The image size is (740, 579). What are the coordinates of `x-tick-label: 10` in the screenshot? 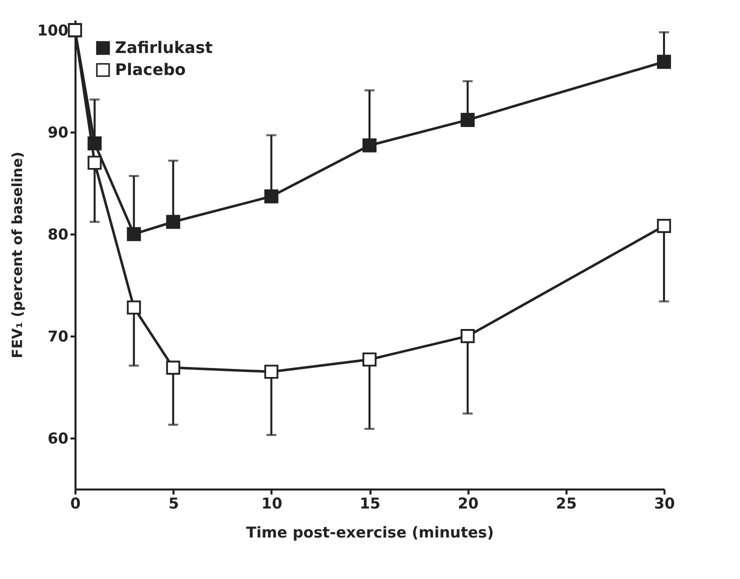 It's located at (271, 503).